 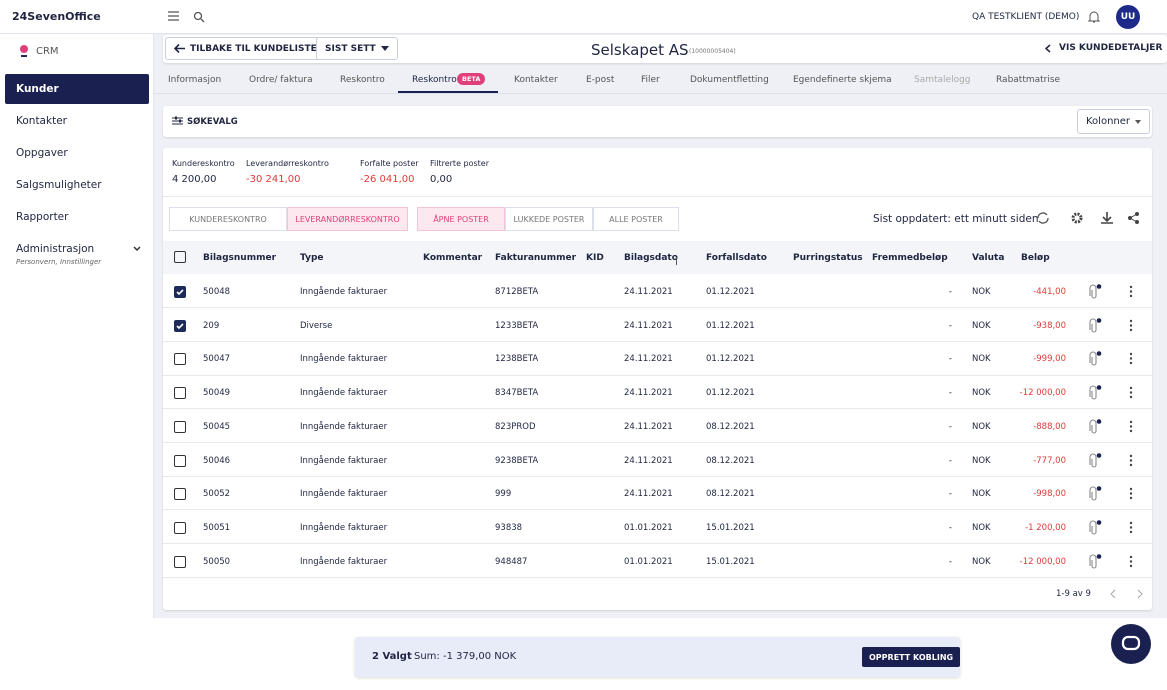 I want to click on column-header: Valuta, so click(x=988, y=258).